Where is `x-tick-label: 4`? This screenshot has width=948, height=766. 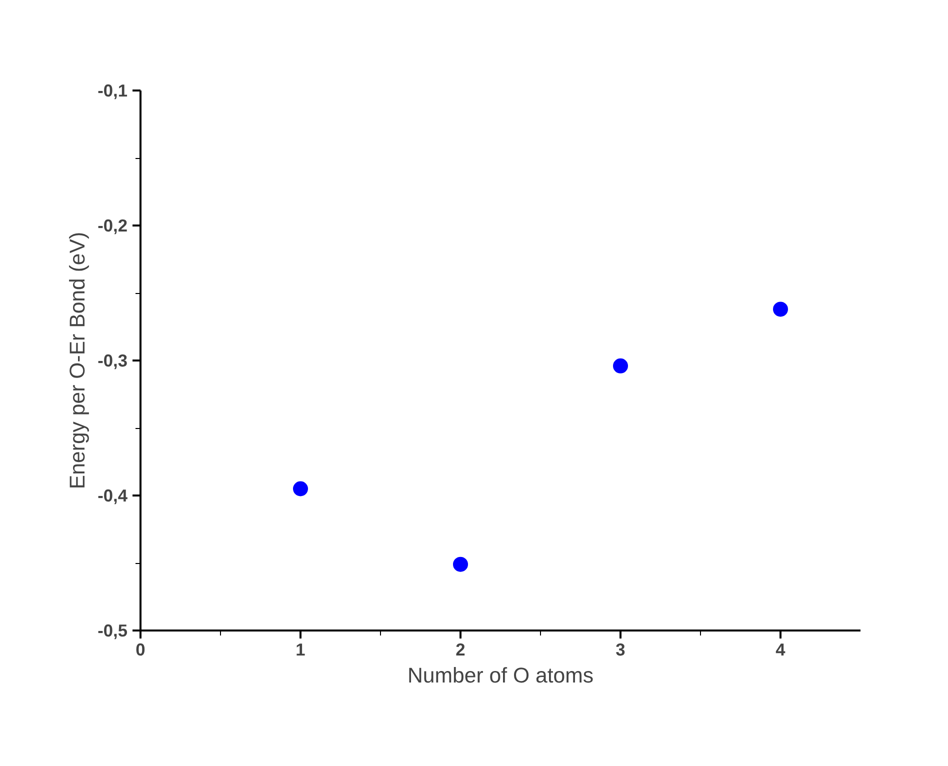
x-tick-label: 4 is located at coordinates (781, 650).